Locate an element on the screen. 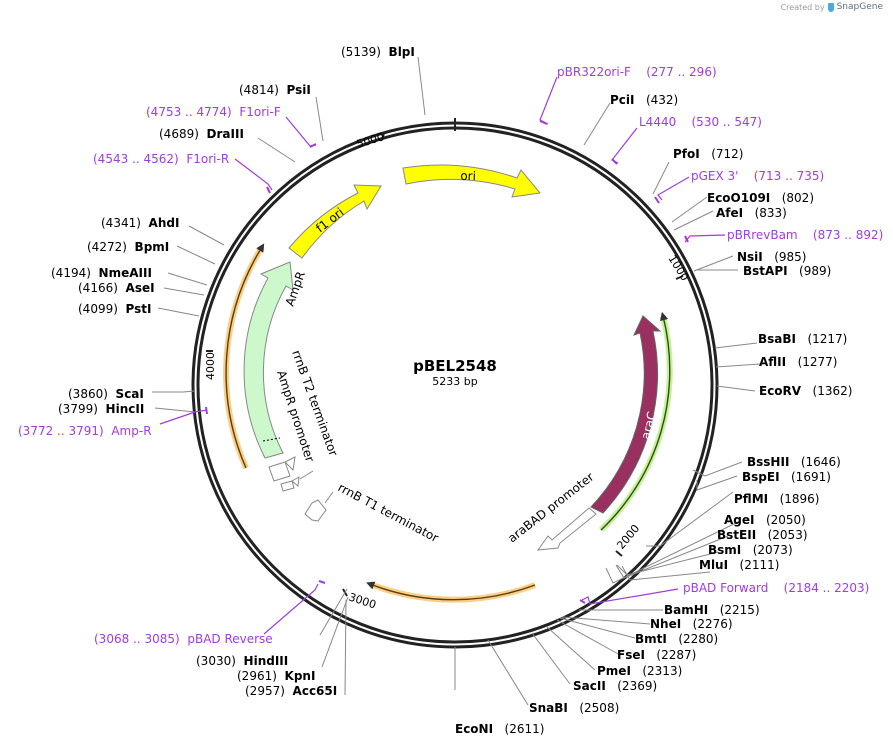  primer-pgex-3: pGEX 3' (713 .. 735) is located at coordinates (758, 176).